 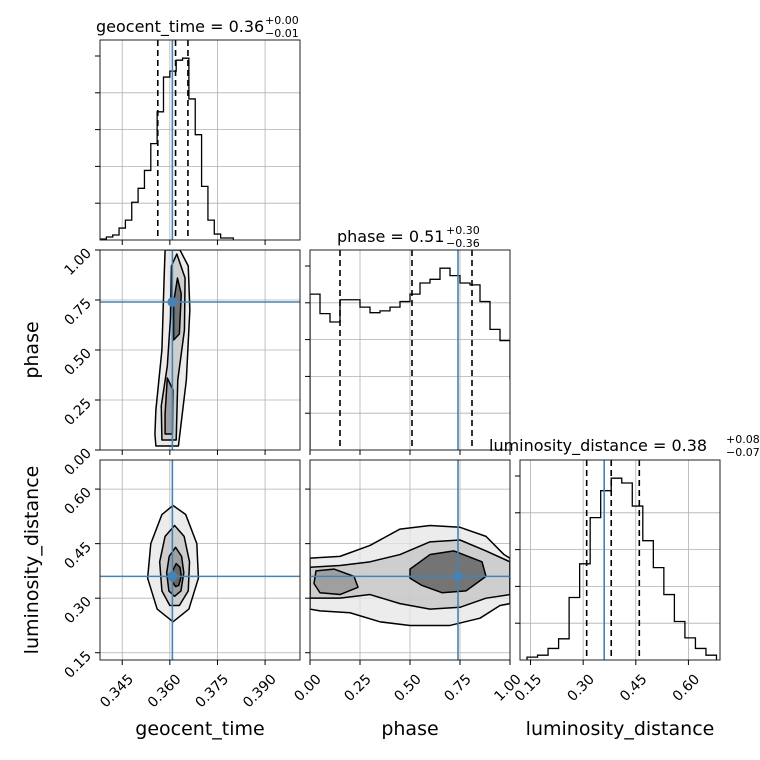 I want to click on x-tick-label: 0.60, so click(x=686, y=687).